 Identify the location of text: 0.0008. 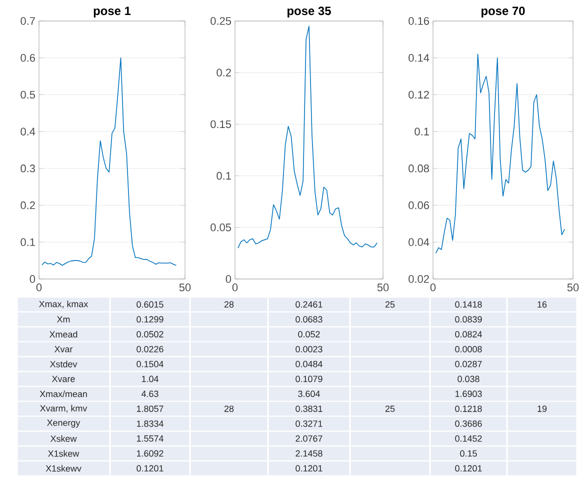
(468, 349).